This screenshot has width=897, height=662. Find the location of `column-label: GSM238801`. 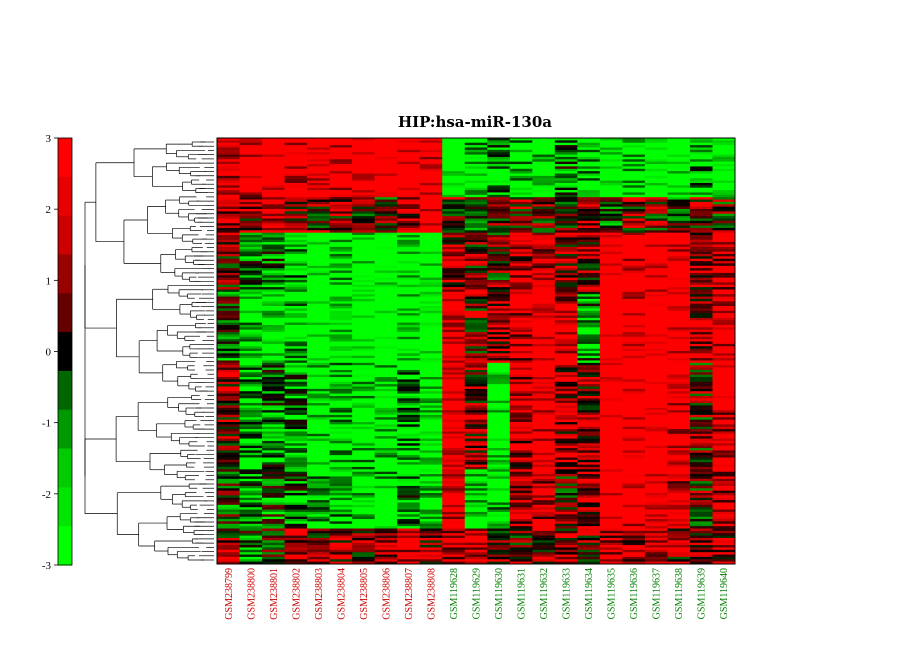

column-label: GSM238801 is located at coordinates (274, 594).